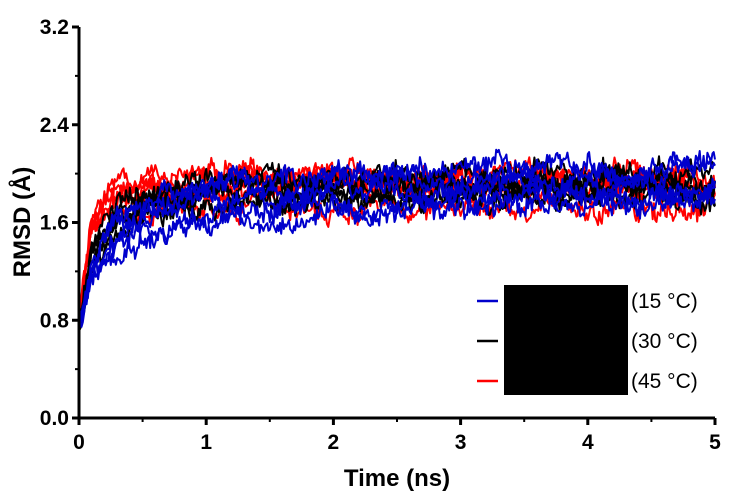 The height and width of the screenshot is (498, 730). I want to click on x-tick-label: 1, so click(206, 442).